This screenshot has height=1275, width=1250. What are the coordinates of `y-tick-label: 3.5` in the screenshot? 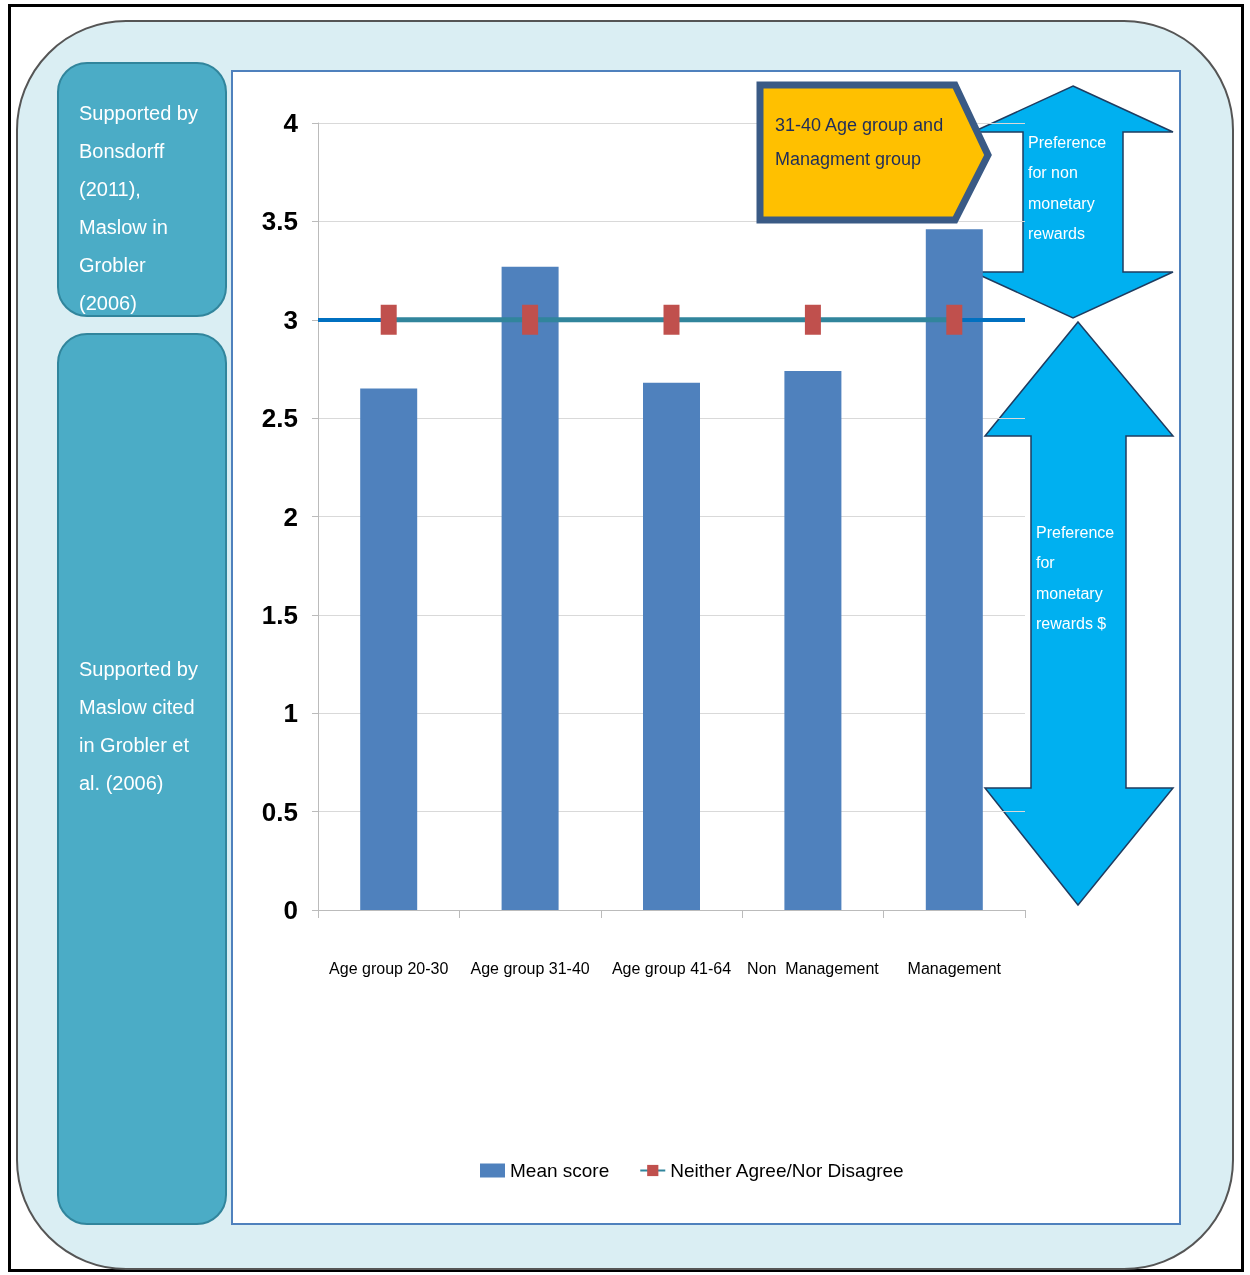 It's located at (279, 221).